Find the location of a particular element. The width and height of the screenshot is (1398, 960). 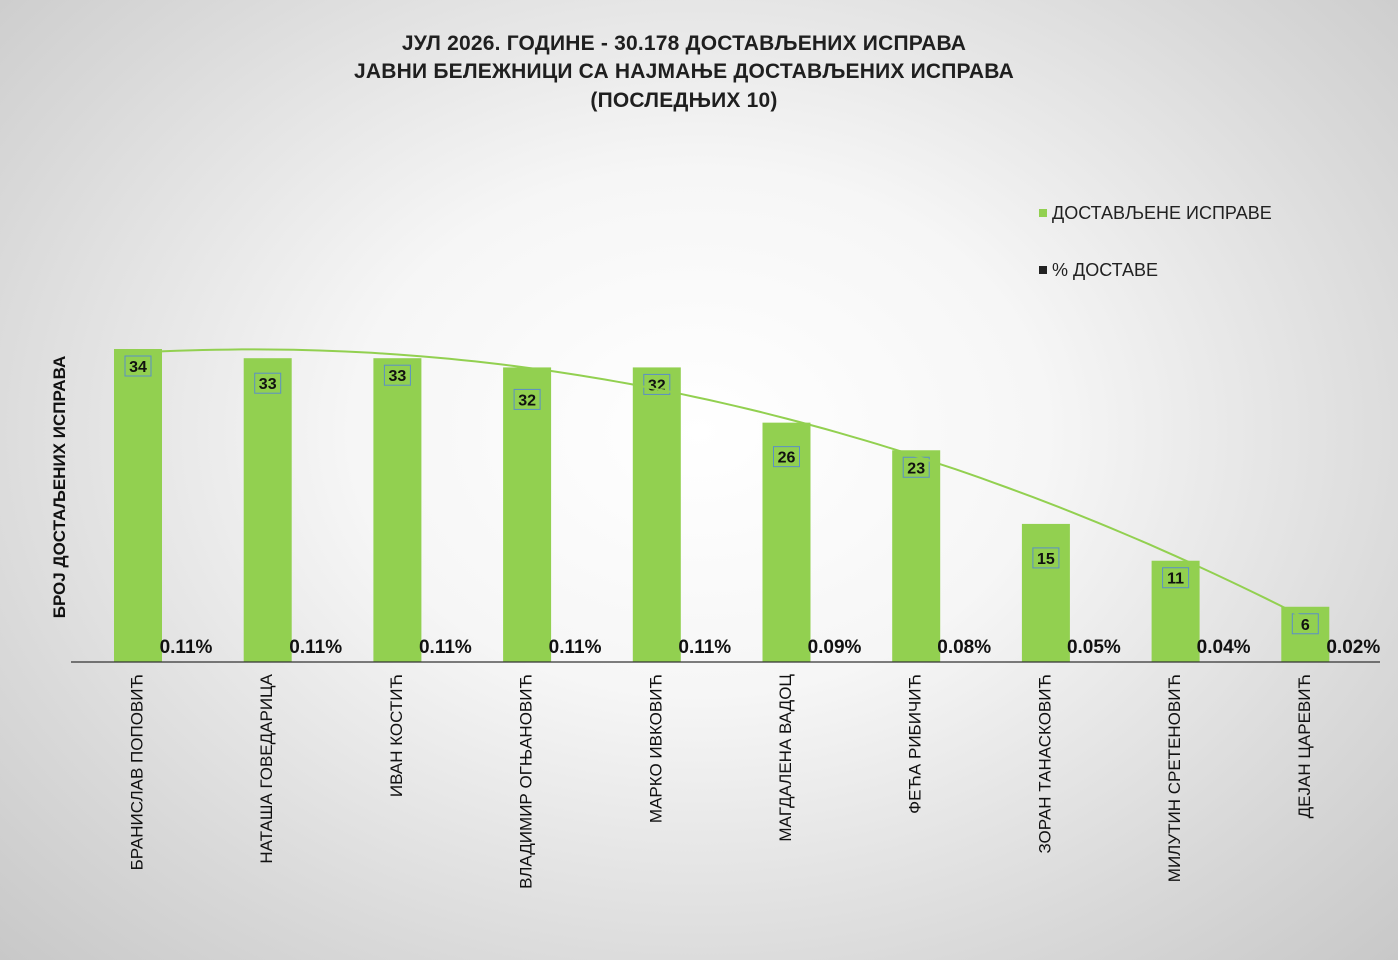

x-tick-label: ВЛАДИМИР ОГЊАНОВИЋ is located at coordinates (526, 781).